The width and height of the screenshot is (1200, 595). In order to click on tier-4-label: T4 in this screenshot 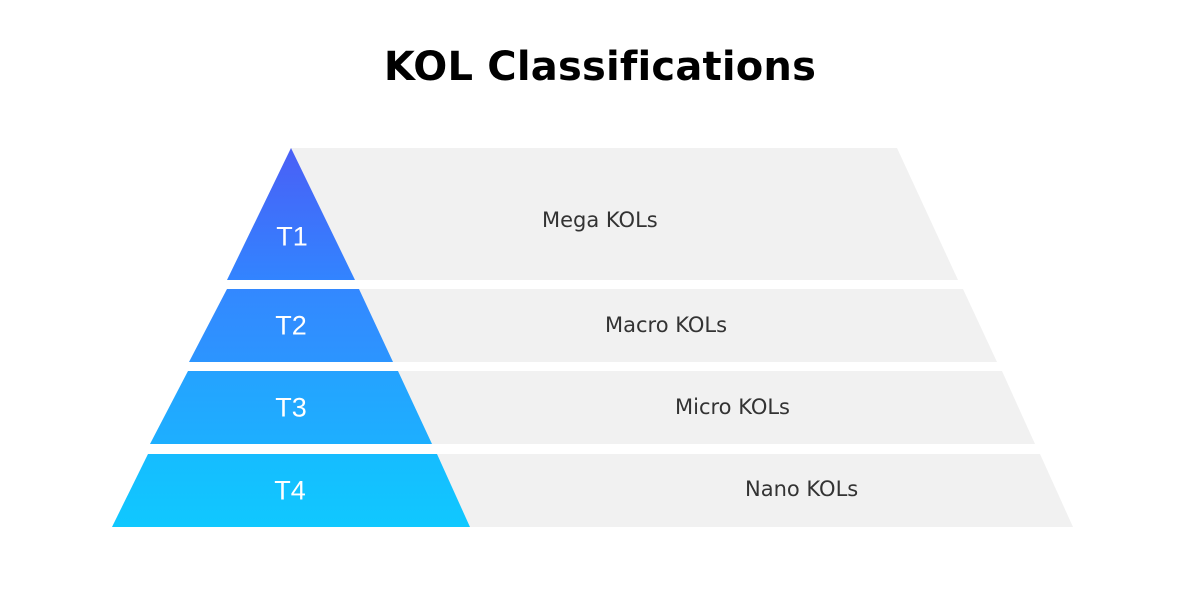, I will do `click(290, 490)`.